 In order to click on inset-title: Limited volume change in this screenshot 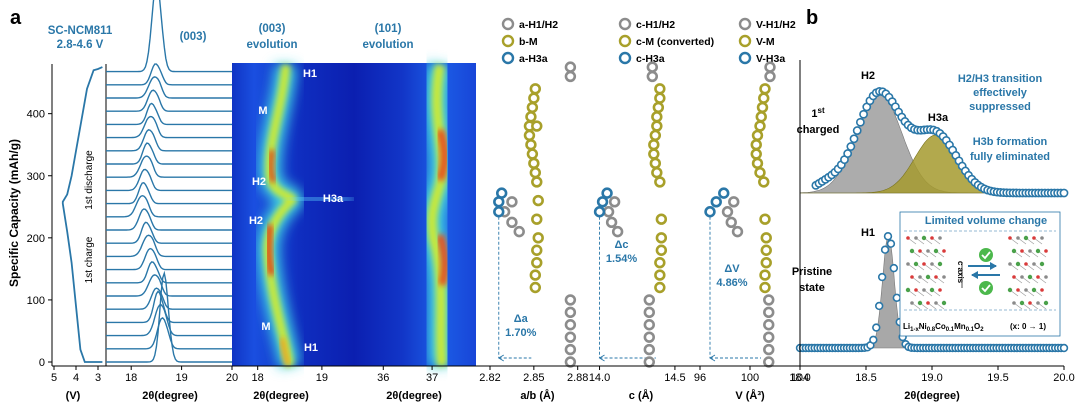, I will do `click(986, 221)`.